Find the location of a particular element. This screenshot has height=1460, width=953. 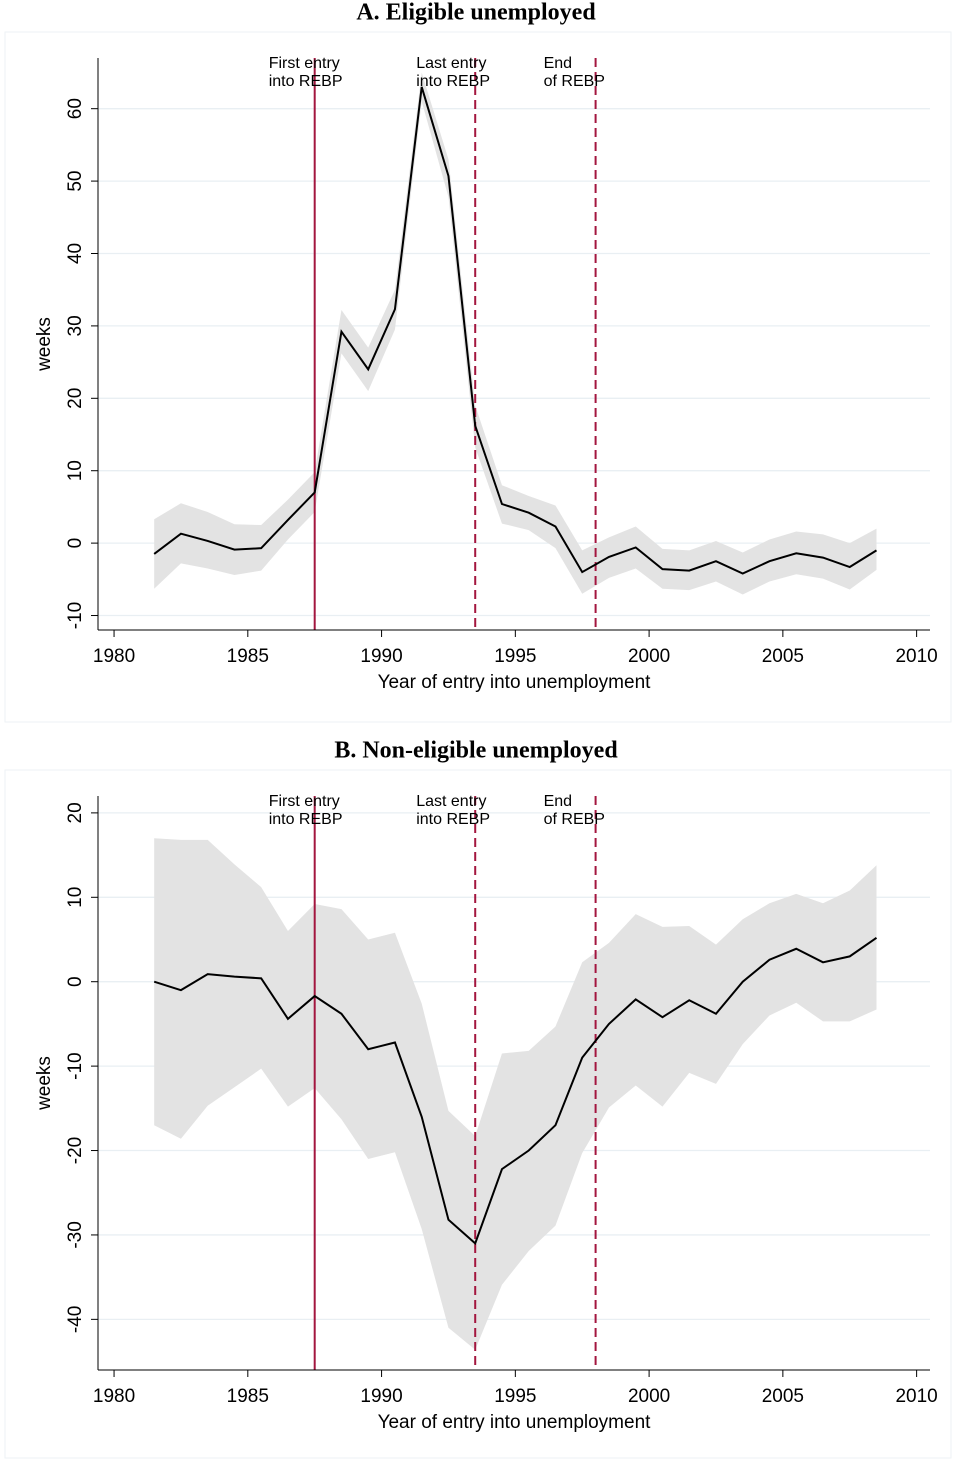

y-tick-label: -20 is located at coordinates (75, 1150).